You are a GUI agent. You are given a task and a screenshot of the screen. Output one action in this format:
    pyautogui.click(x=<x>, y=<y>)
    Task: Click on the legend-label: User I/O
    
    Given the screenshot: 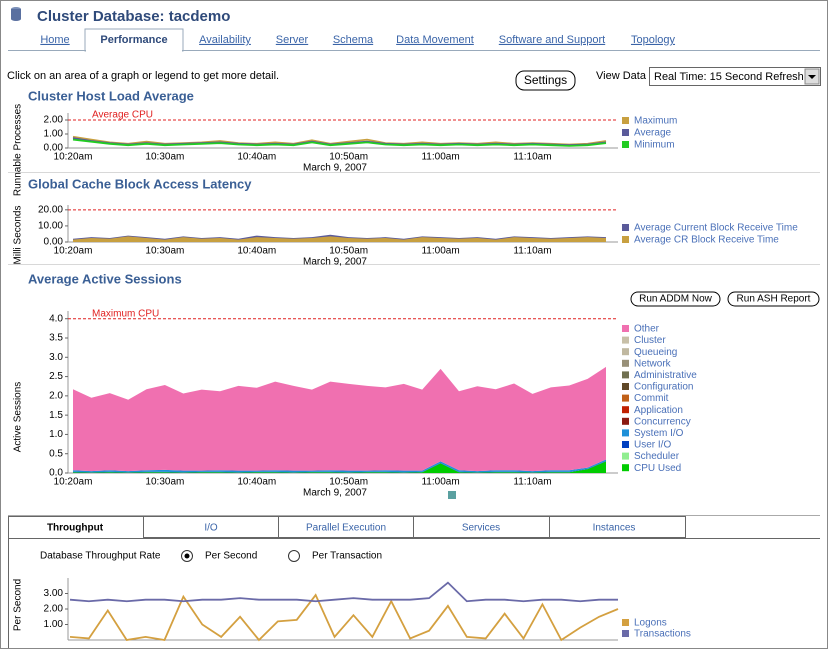 What is the action you would take?
    pyautogui.click(x=652, y=445)
    